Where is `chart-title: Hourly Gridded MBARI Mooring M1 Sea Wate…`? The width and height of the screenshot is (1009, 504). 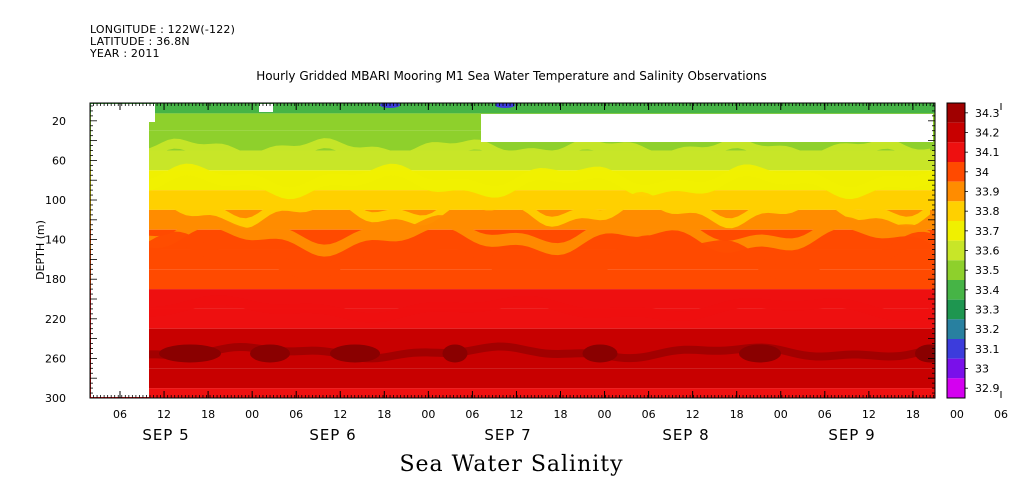
chart-title: Hourly Gridded MBARI Mooring M1 Sea Wate… is located at coordinates (511, 76).